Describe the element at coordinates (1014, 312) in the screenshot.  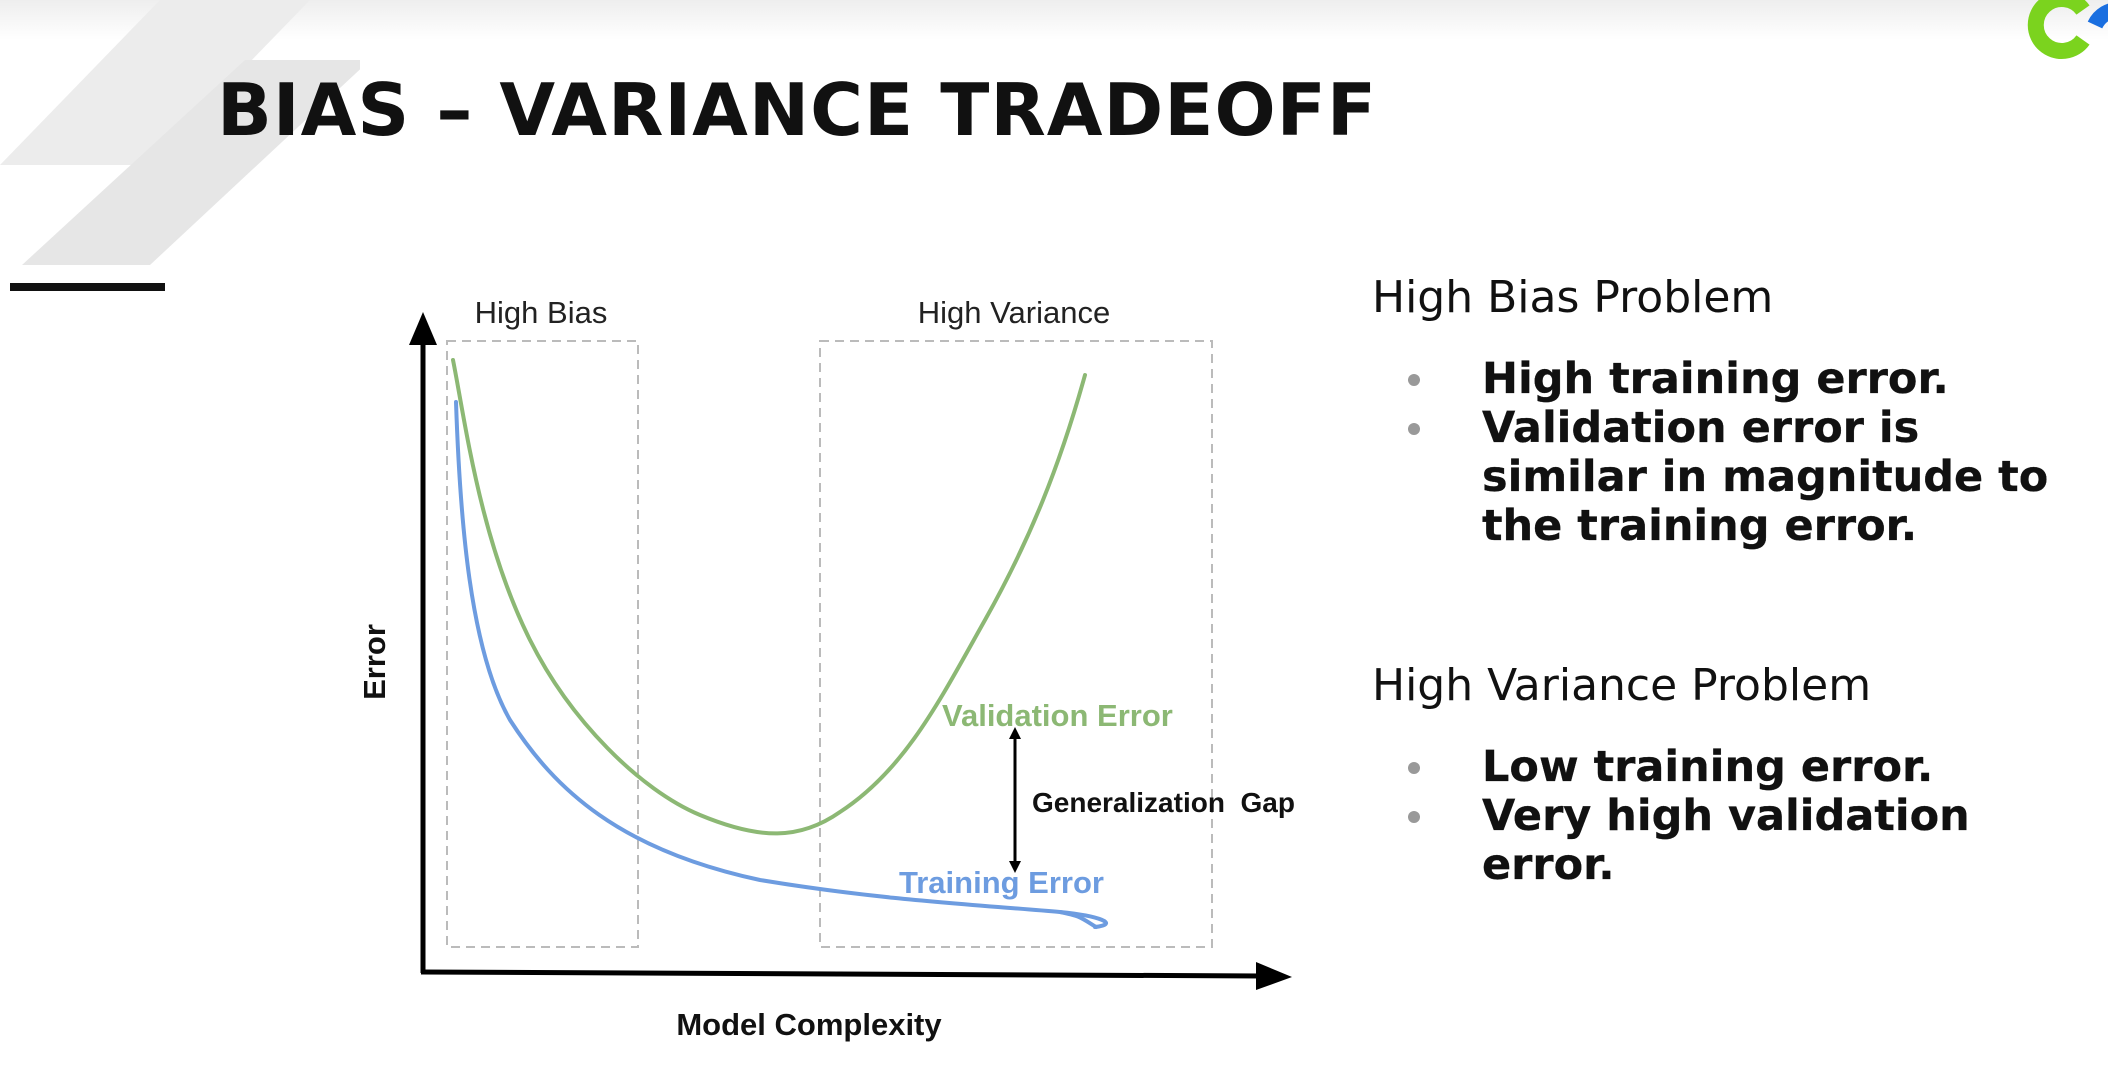
I see `high-variance-label: High Variance` at that location.